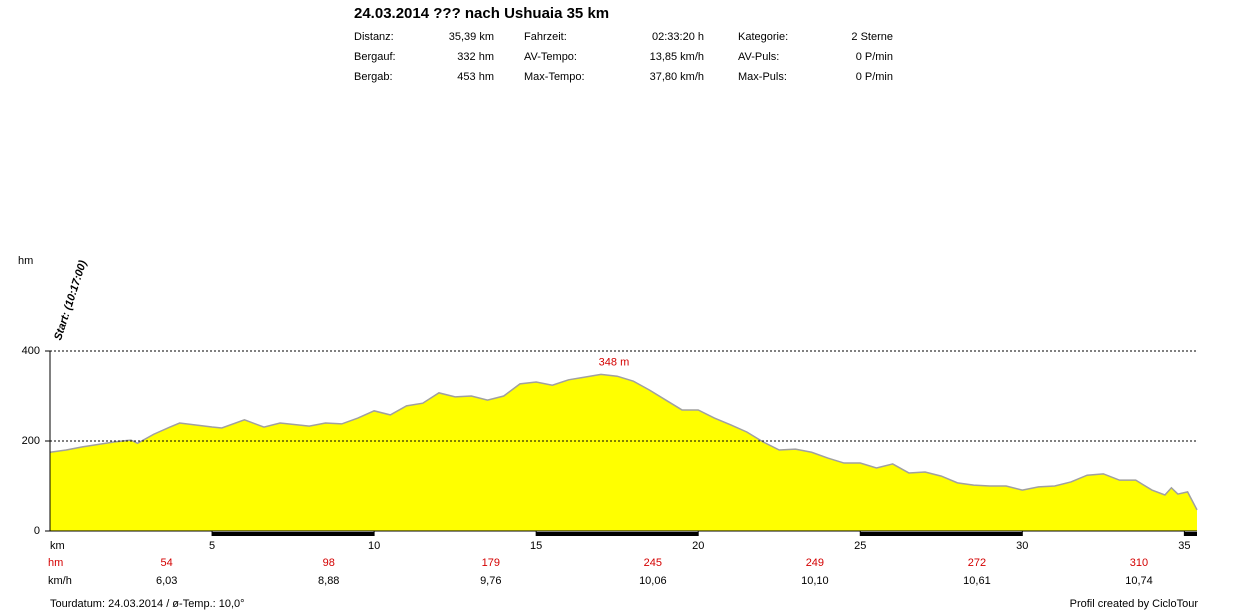  What do you see at coordinates (475, 77) in the screenshot?
I see `stat-value: 453 hm` at bounding box center [475, 77].